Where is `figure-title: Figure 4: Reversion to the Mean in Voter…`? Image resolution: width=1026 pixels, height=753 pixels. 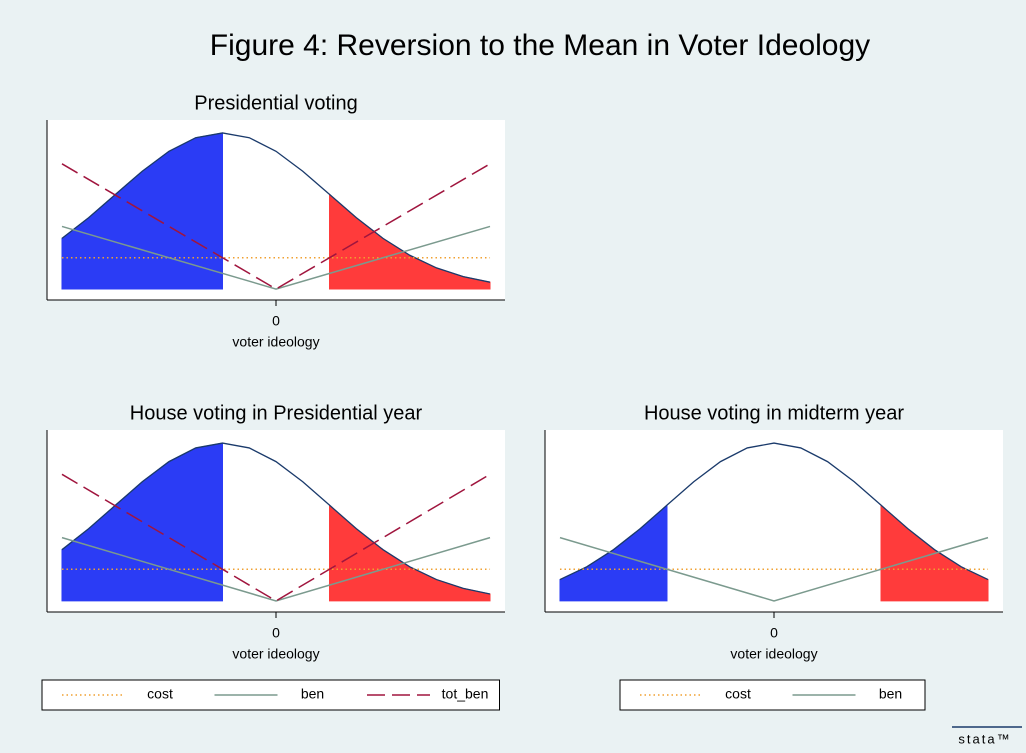 figure-title: Figure 4: Reversion to the Mean in Voter… is located at coordinates (540, 45).